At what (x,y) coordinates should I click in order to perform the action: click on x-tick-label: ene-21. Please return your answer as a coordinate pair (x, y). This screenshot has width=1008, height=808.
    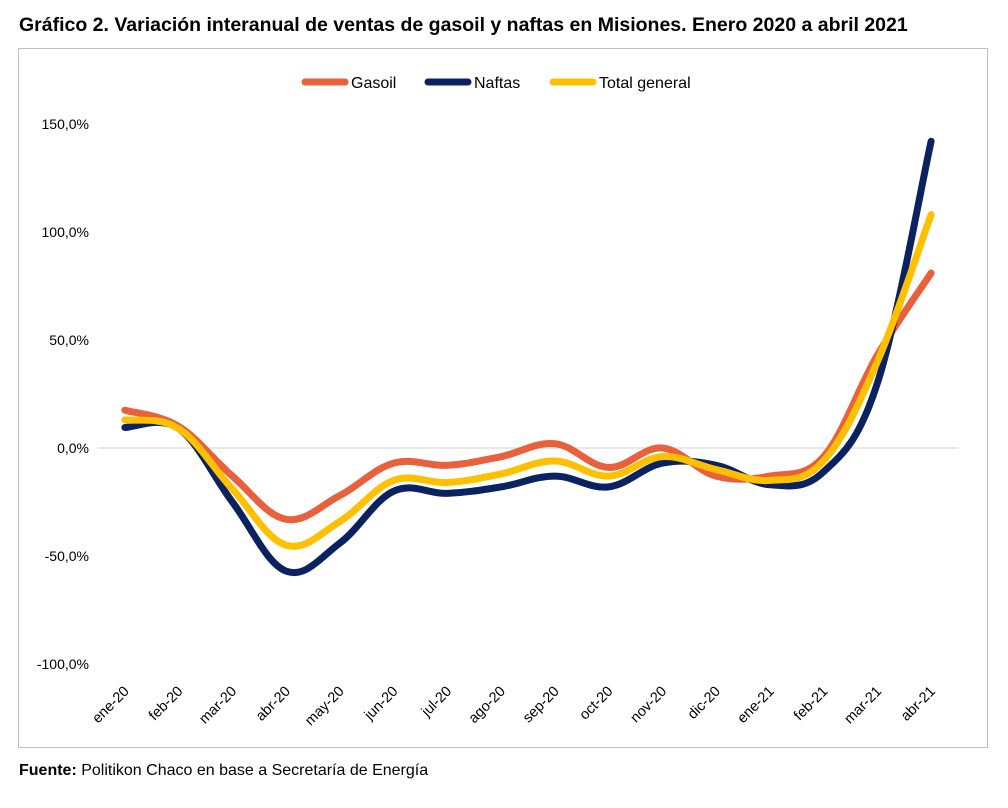
    Looking at the image, I should click on (755, 705).